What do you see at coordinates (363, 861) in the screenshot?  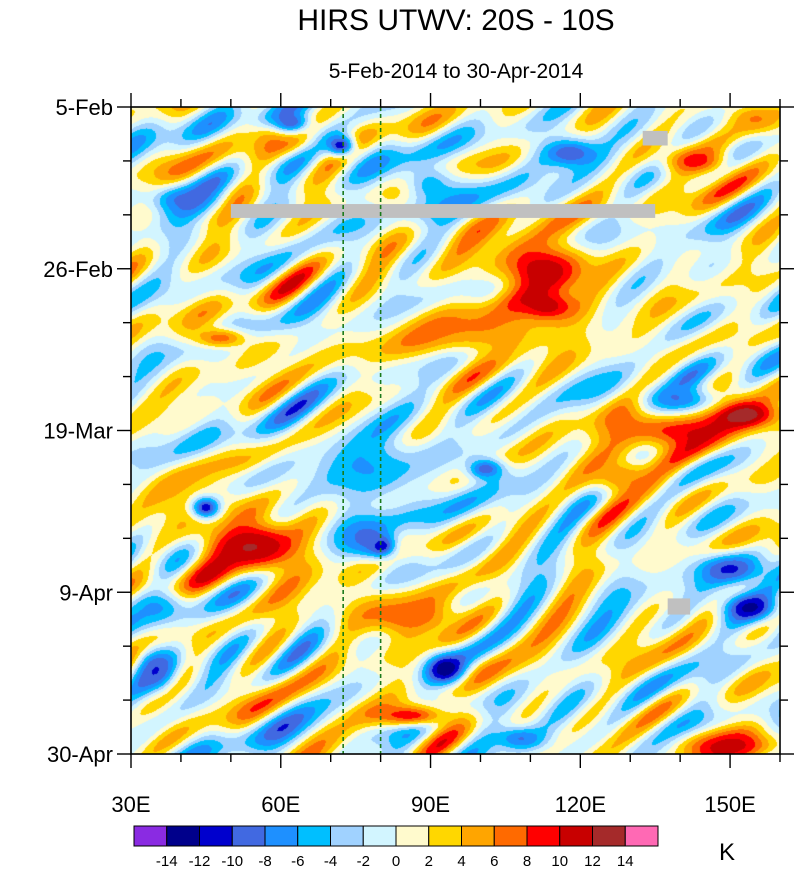 I see `colorbar-label: -2` at bounding box center [363, 861].